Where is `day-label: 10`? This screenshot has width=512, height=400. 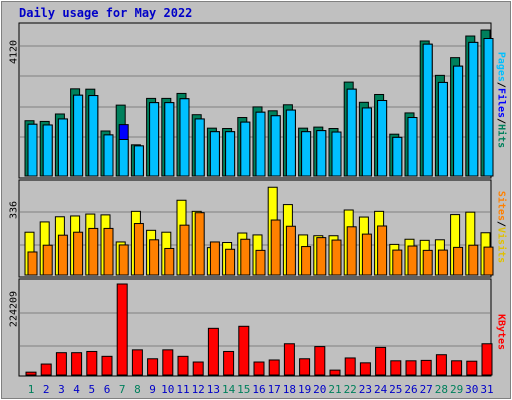
day-label: 10 is located at coordinates (168, 389).